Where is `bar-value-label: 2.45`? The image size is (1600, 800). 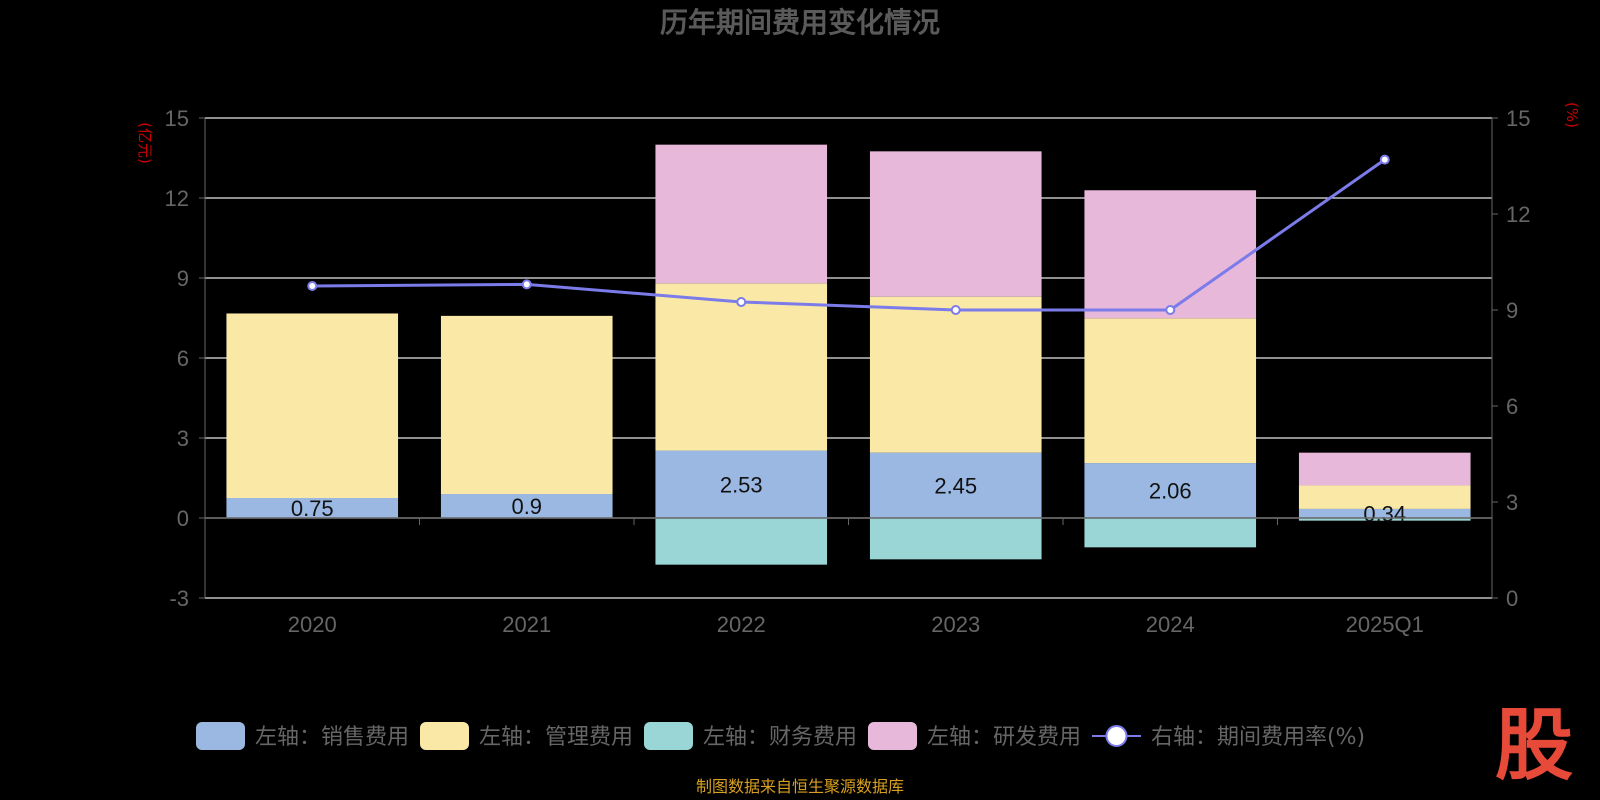
bar-value-label: 2.45 is located at coordinates (955, 485).